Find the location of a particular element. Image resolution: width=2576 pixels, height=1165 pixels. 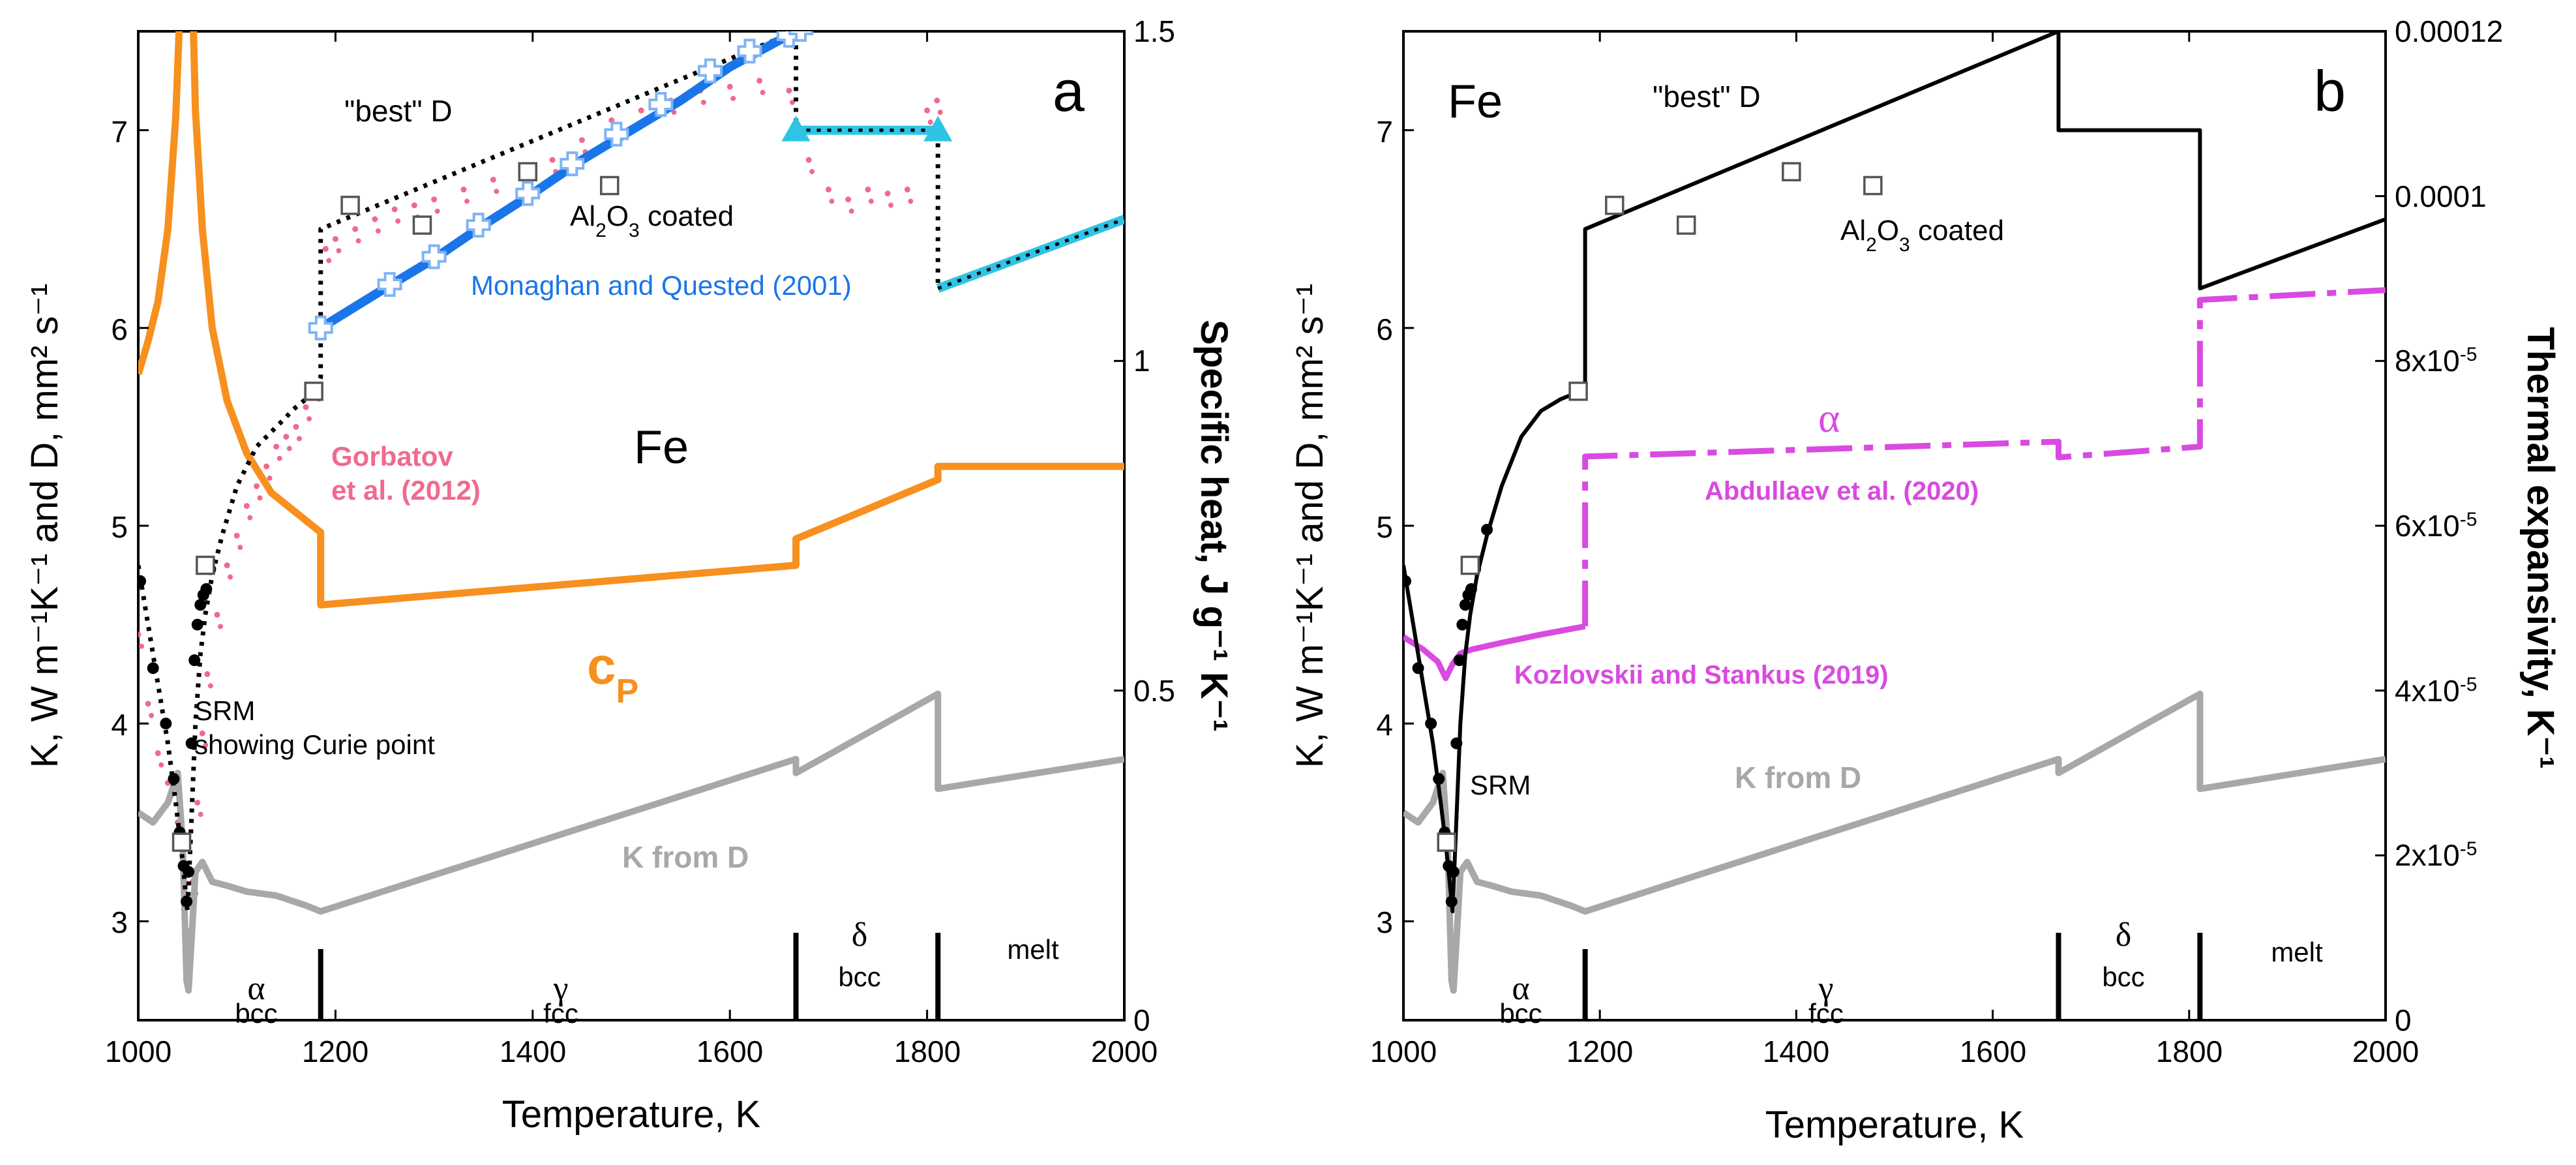

panel-b-phase-boundaries is located at coordinates (1892, 976).